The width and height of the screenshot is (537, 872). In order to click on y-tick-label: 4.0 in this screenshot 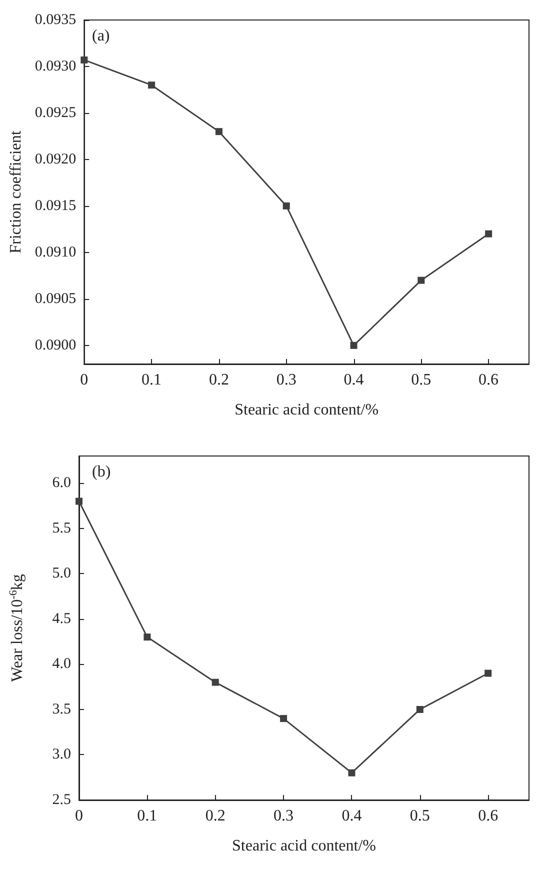, I will do `click(61, 664)`.